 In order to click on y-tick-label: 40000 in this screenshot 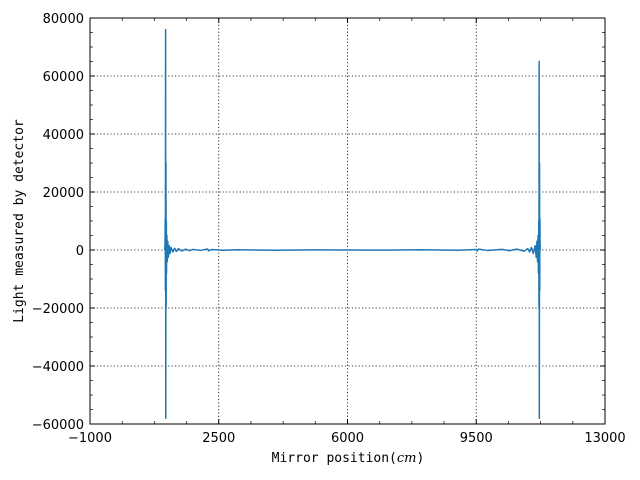, I will do `click(63, 135)`.